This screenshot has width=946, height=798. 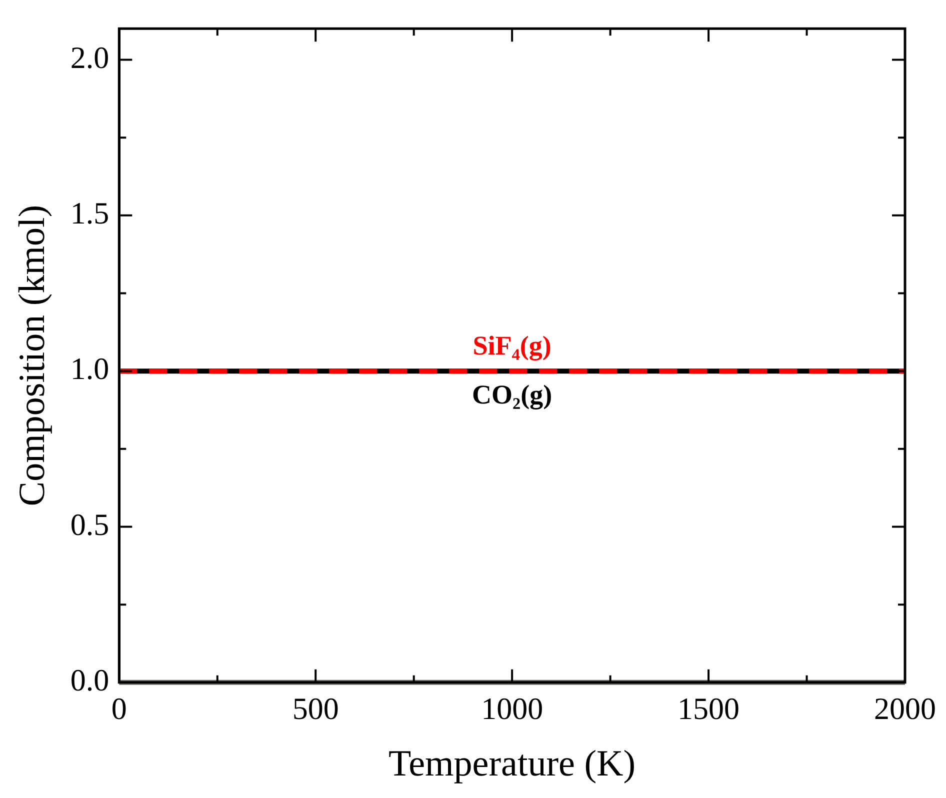 I want to click on x-tick-label: 1500, so click(x=709, y=708).